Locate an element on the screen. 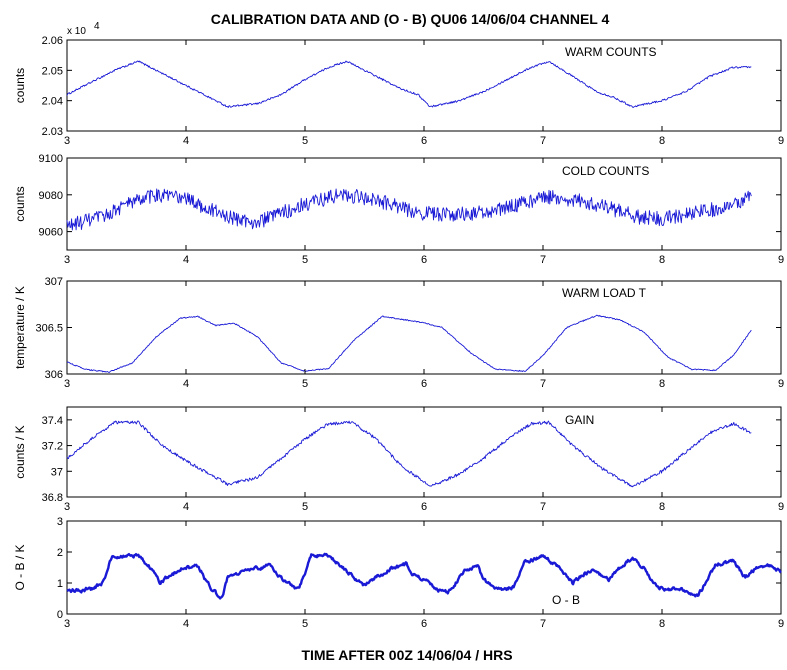  y-tick-label: 2.03 is located at coordinates (52, 132).